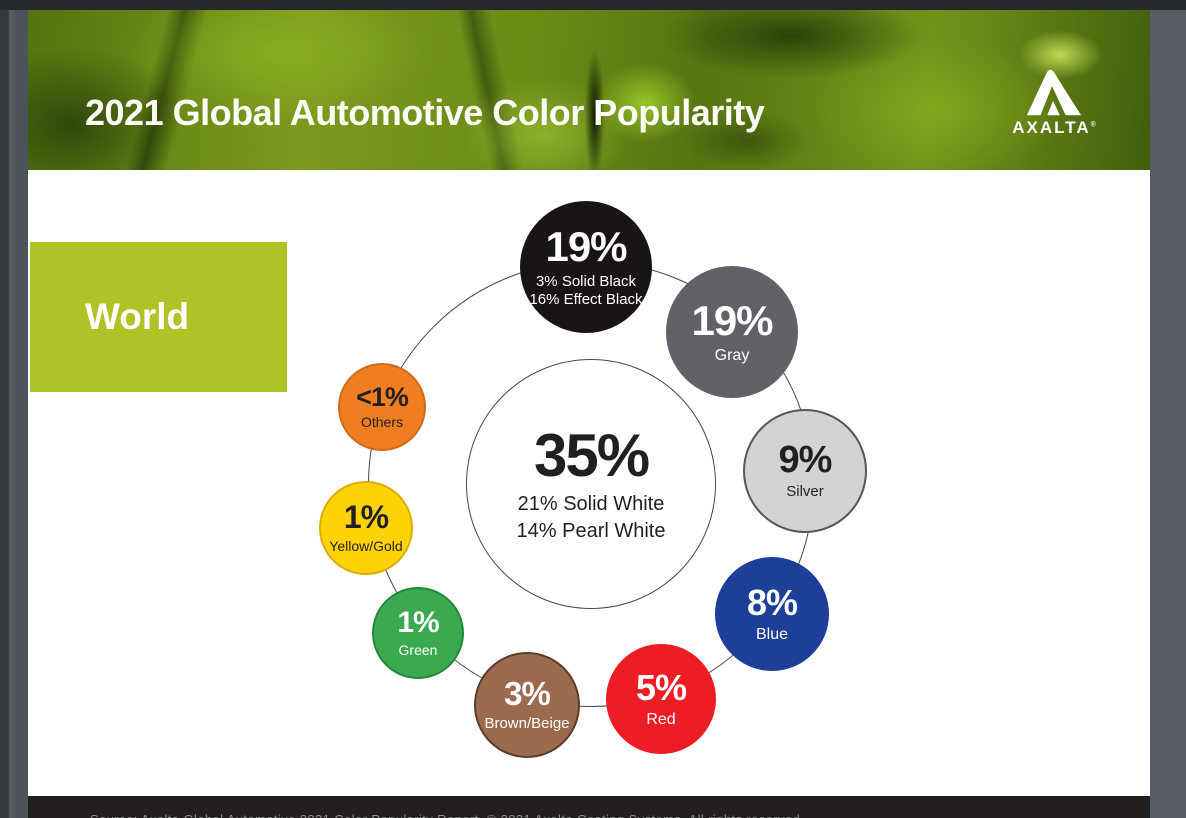 Image resolution: width=1186 pixels, height=818 pixels. Describe the element at coordinates (527, 723) in the screenshot. I see `bubble-label: Brown/Beige` at that location.